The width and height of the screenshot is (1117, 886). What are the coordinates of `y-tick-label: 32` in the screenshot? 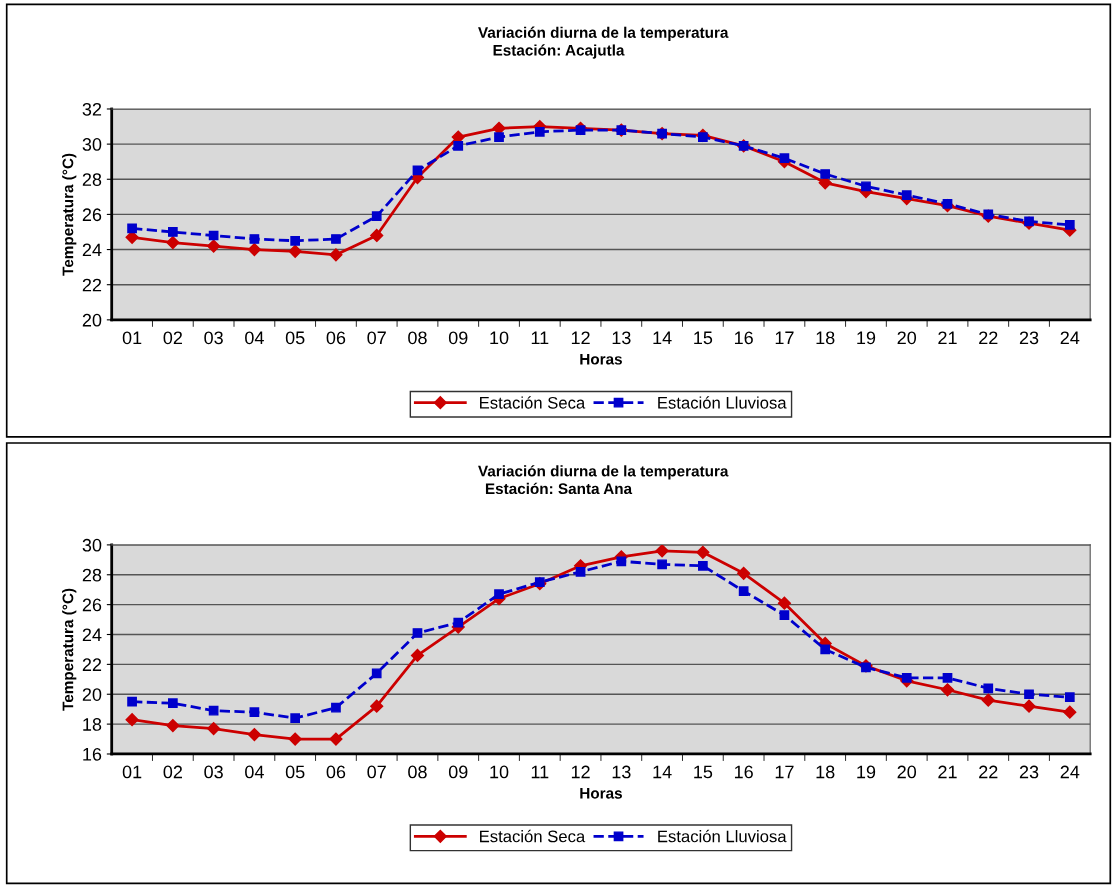 It's located at (92, 109).